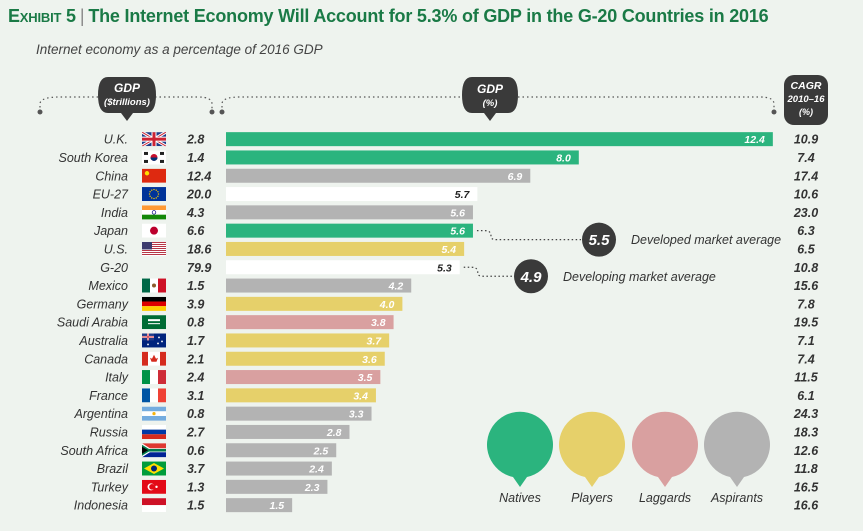  What do you see at coordinates (196, 231) in the screenshot?
I see `gdp-trillions-value: 6.6` at bounding box center [196, 231].